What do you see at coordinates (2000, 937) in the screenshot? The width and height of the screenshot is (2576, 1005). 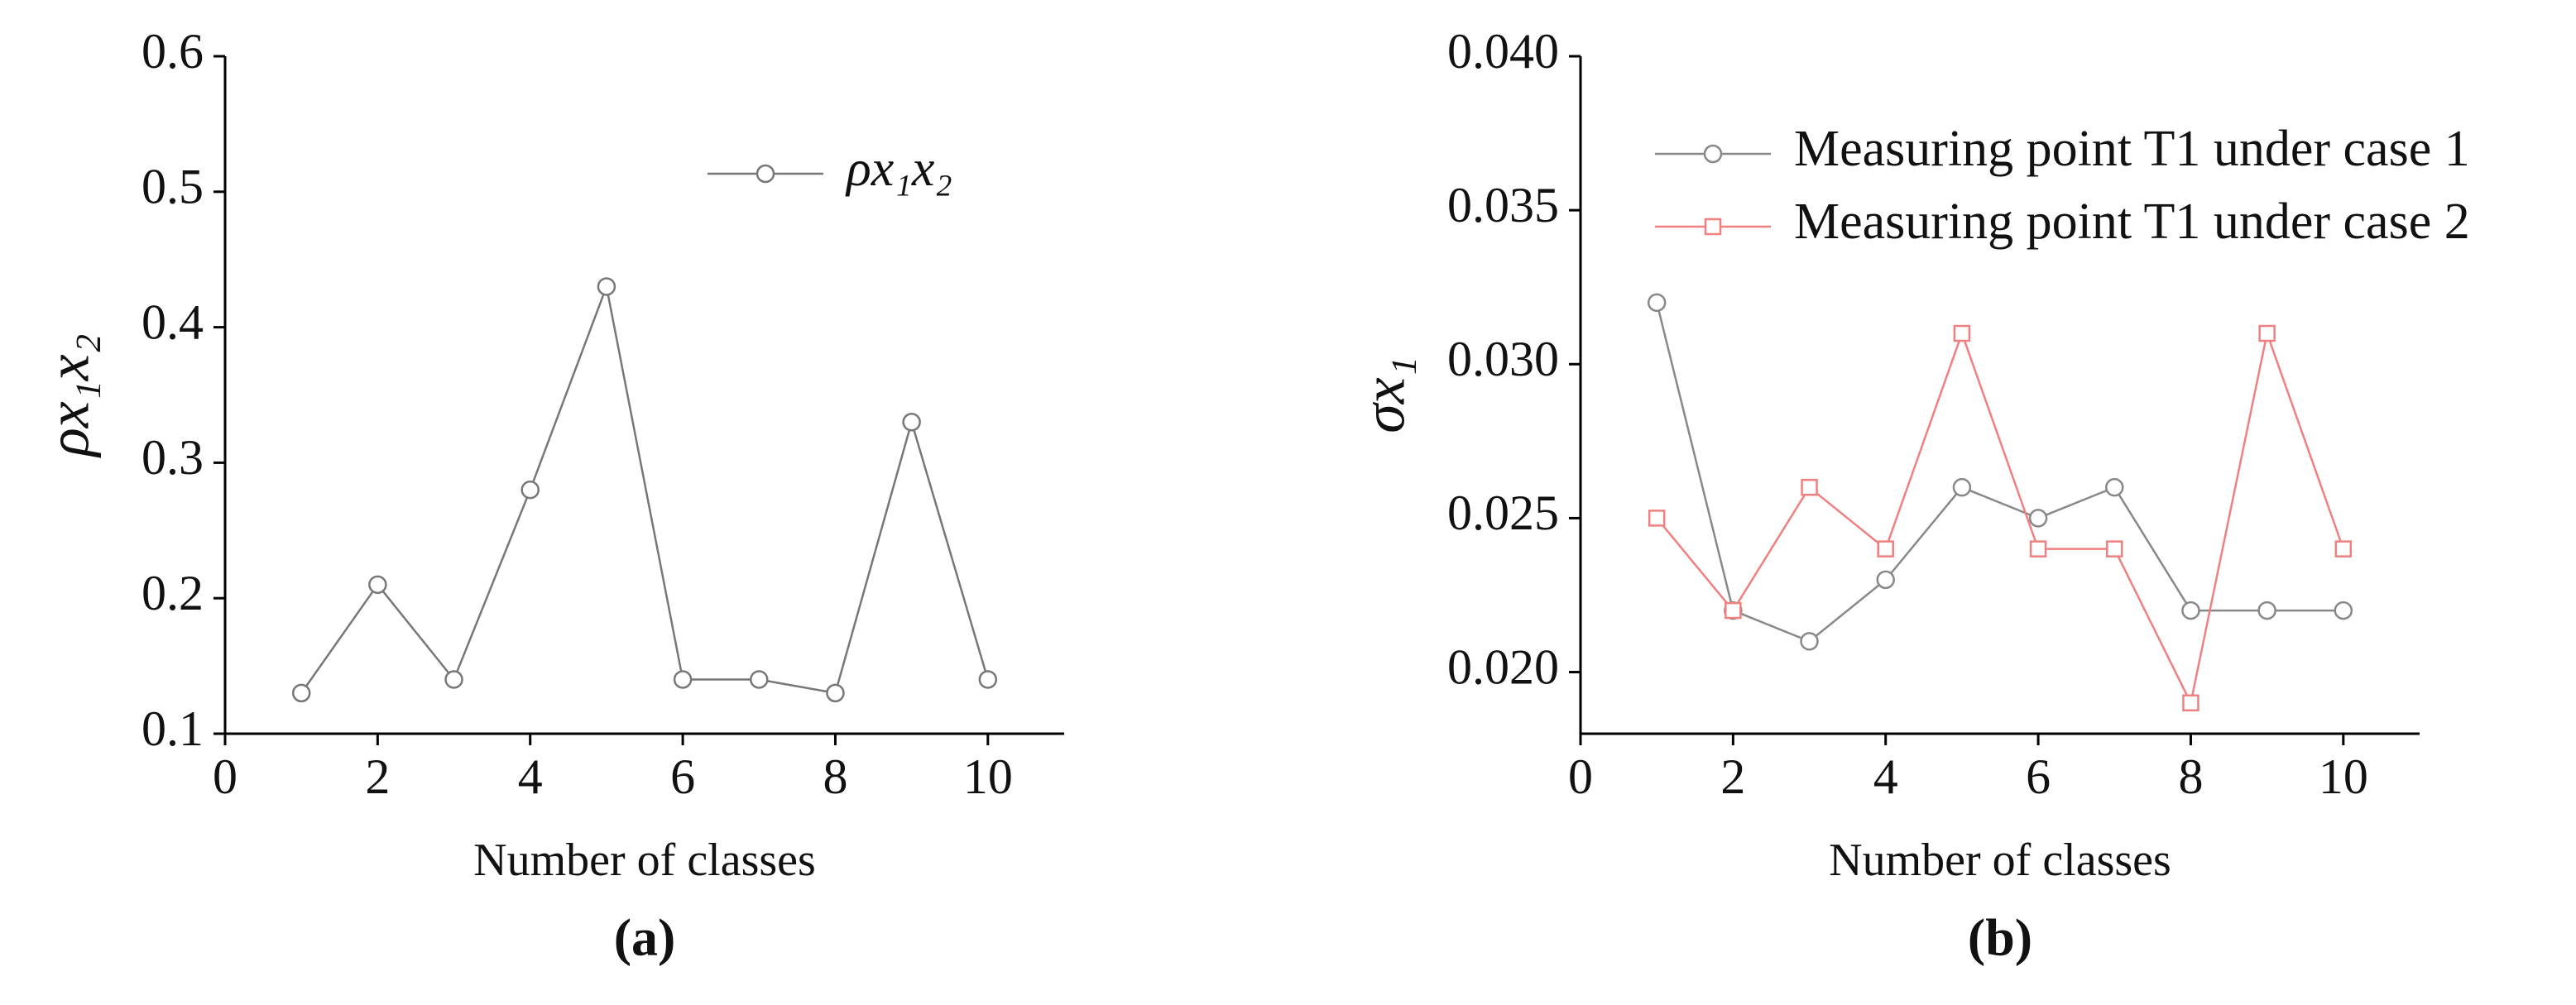 I see `caption: (b)` at bounding box center [2000, 937].